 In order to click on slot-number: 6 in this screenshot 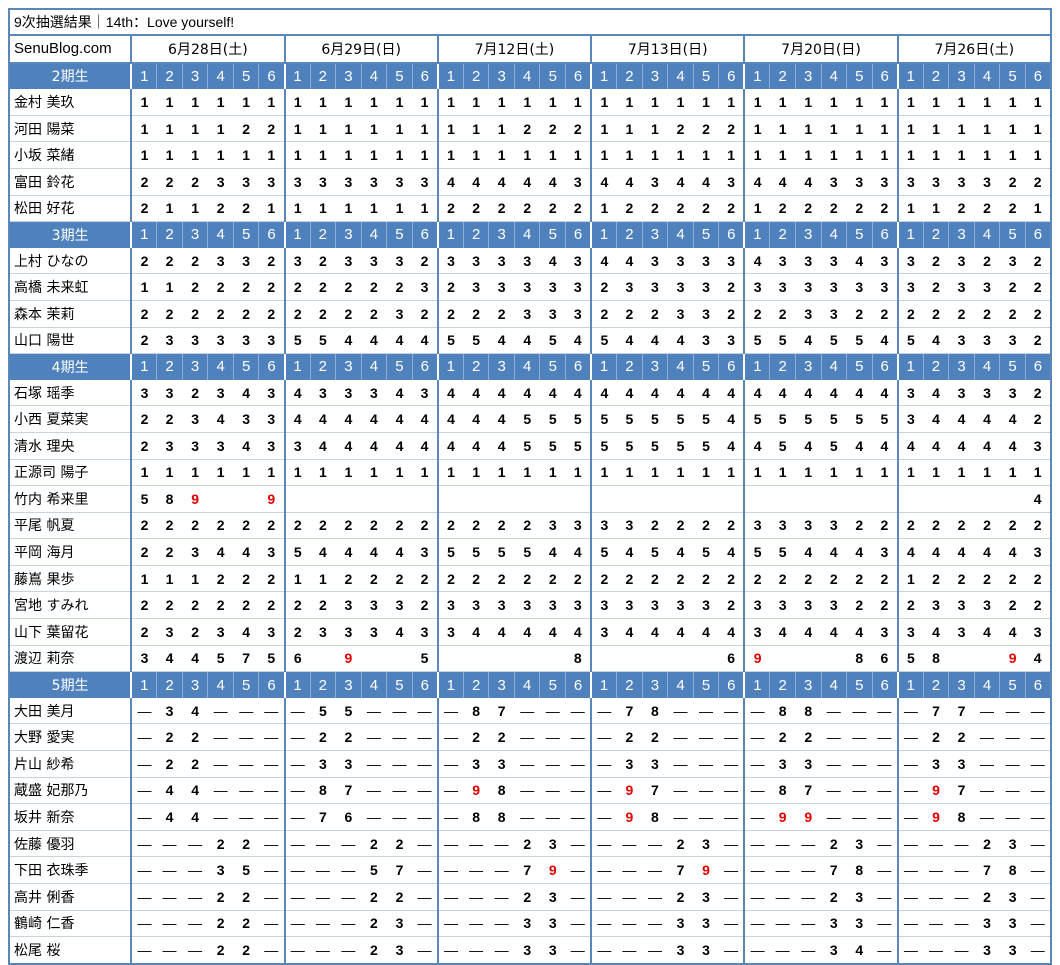, I will do `click(1037, 234)`.